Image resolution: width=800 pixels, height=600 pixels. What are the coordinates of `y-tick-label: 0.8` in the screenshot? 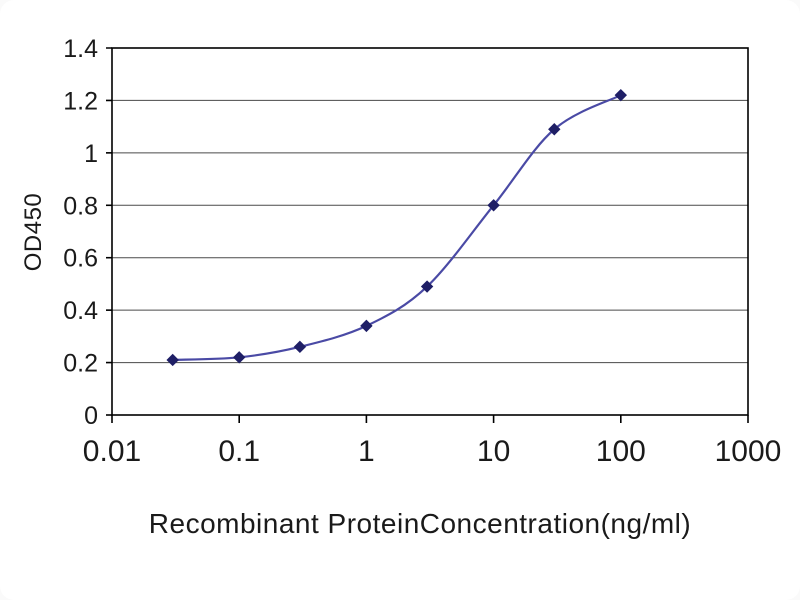 It's located at (80, 206).